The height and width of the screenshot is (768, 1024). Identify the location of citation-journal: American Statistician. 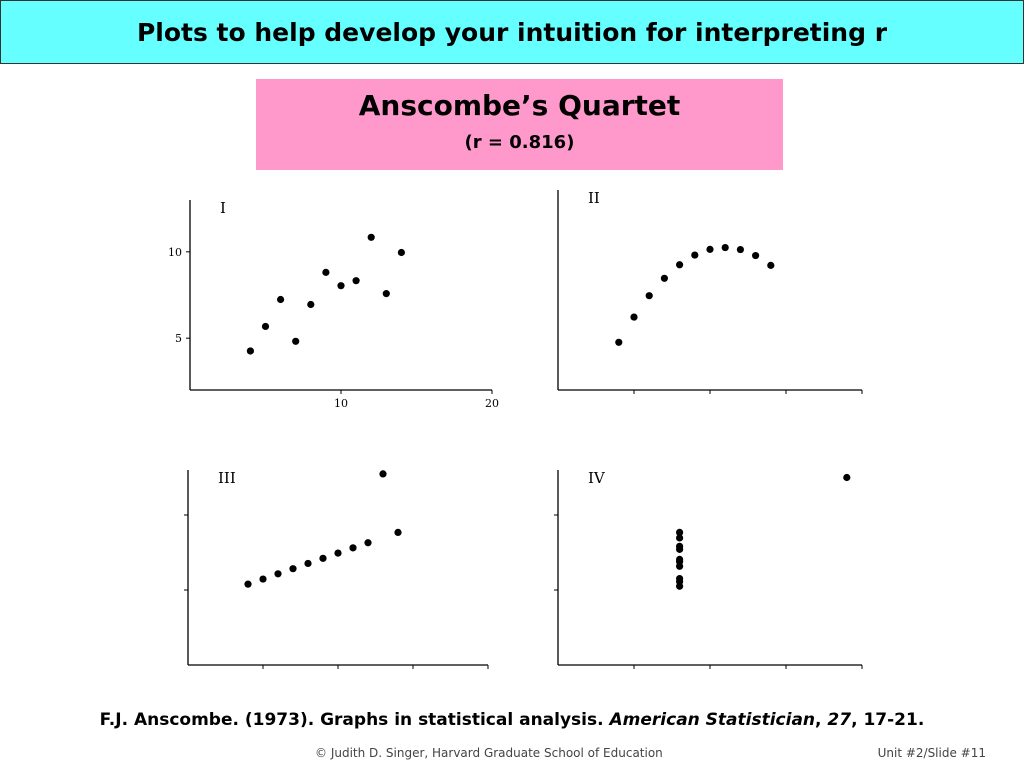
(712, 720).